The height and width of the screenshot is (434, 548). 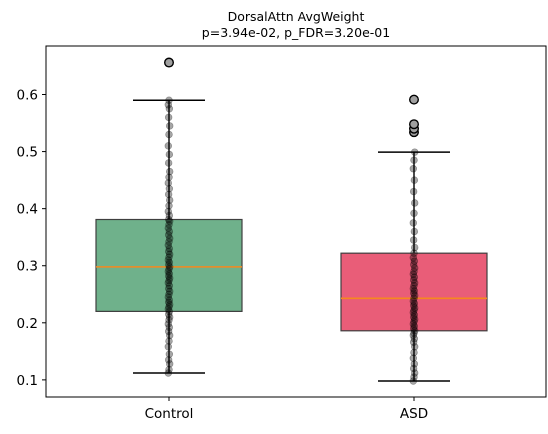 I want to click on chart-subtitle: p=3.94e-02, p_FDR=3.20e-01, so click(x=296, y=32).